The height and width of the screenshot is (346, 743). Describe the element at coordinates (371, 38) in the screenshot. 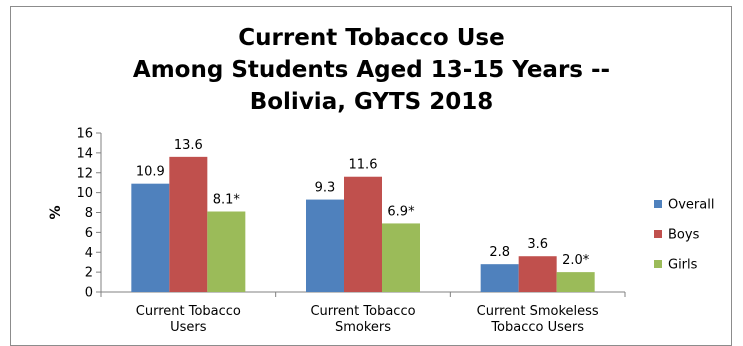

I see `chart-title-line-1: Current Tobacco Use` at that location.